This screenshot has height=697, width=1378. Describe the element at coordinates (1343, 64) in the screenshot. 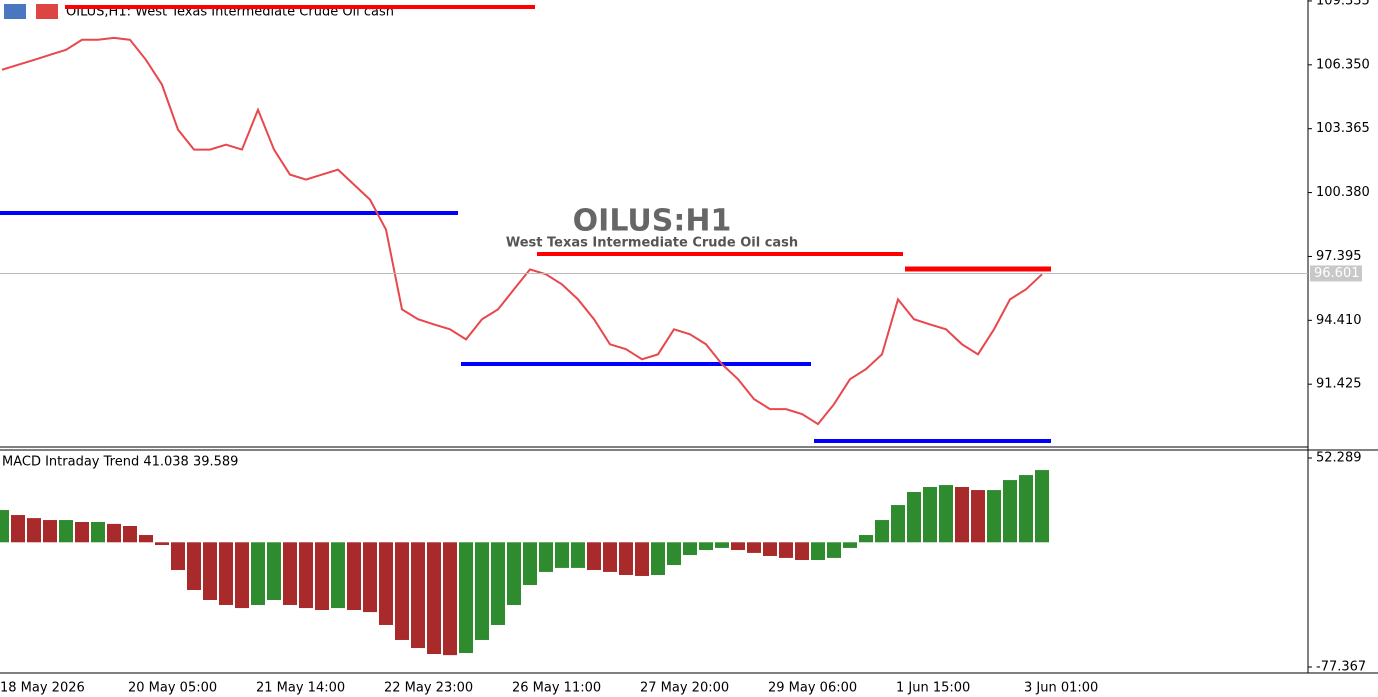

I see `y-tick-label: 106.350` at that location.